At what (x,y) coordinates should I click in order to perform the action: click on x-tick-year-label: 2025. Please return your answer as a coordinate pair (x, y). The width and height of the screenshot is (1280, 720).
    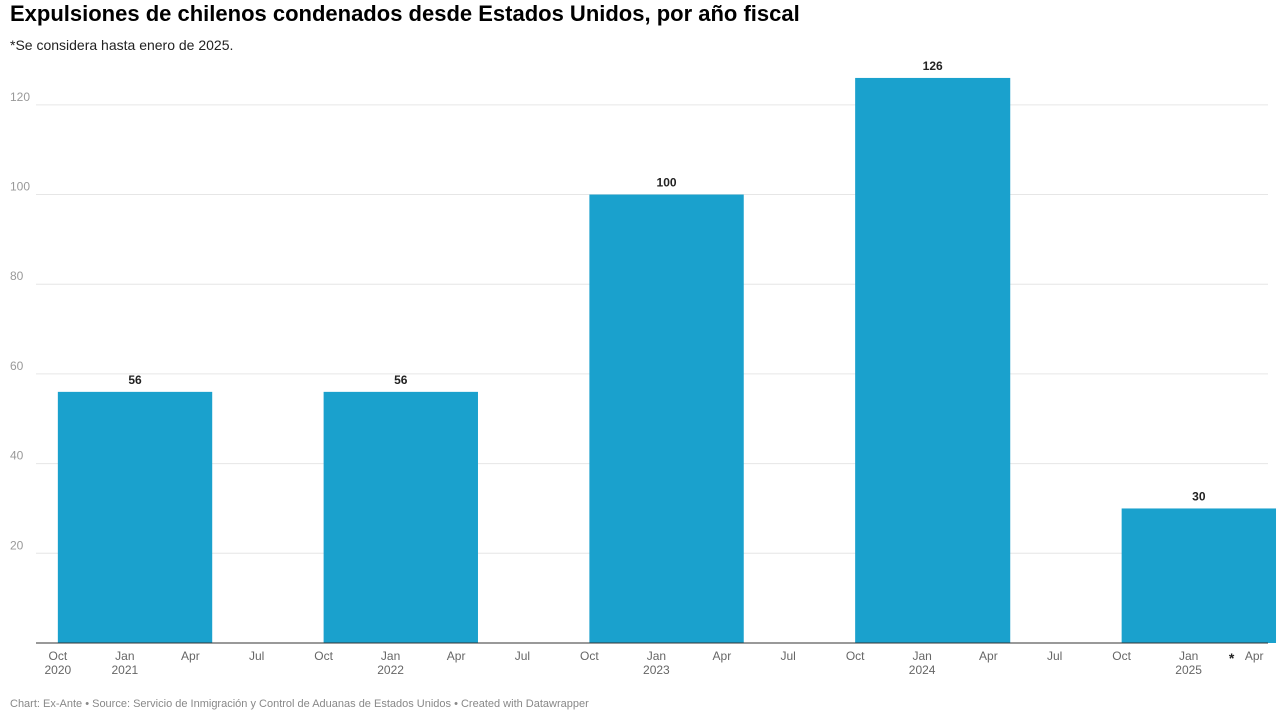
    Looking at the image, I should click on (1188, 670).